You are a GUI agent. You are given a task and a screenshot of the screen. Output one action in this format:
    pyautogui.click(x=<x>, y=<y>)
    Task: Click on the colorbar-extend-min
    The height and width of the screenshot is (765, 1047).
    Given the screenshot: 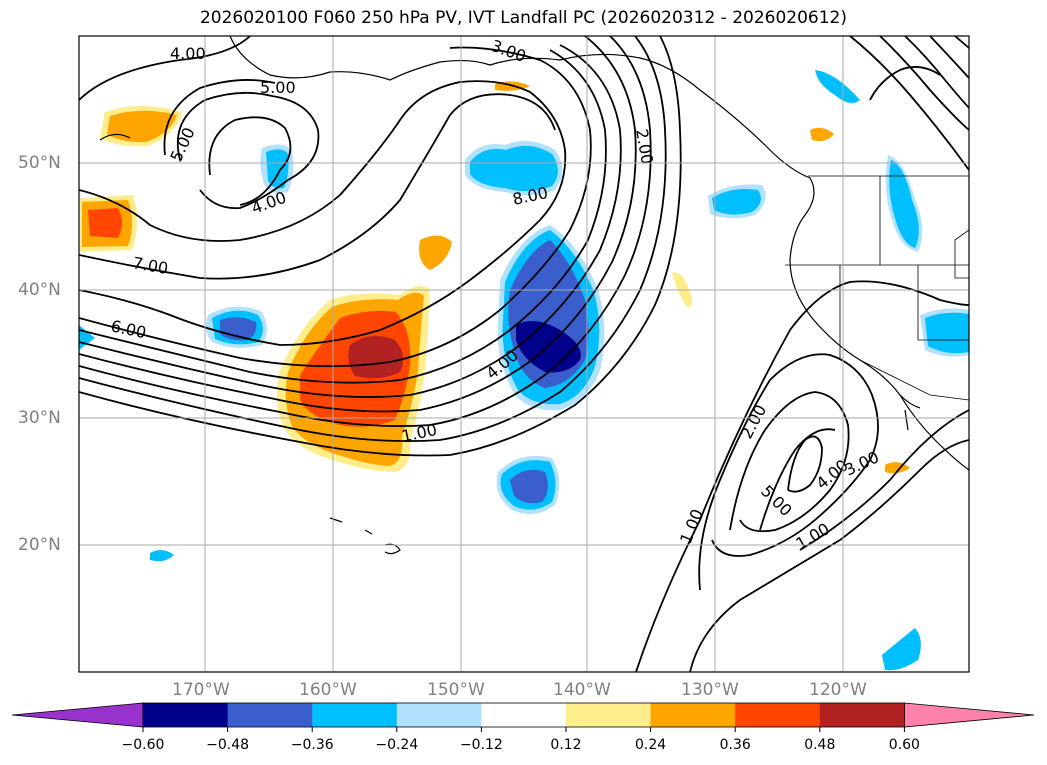 What is the action you would take?
    pyautogui.click(x=77, y=715)
    